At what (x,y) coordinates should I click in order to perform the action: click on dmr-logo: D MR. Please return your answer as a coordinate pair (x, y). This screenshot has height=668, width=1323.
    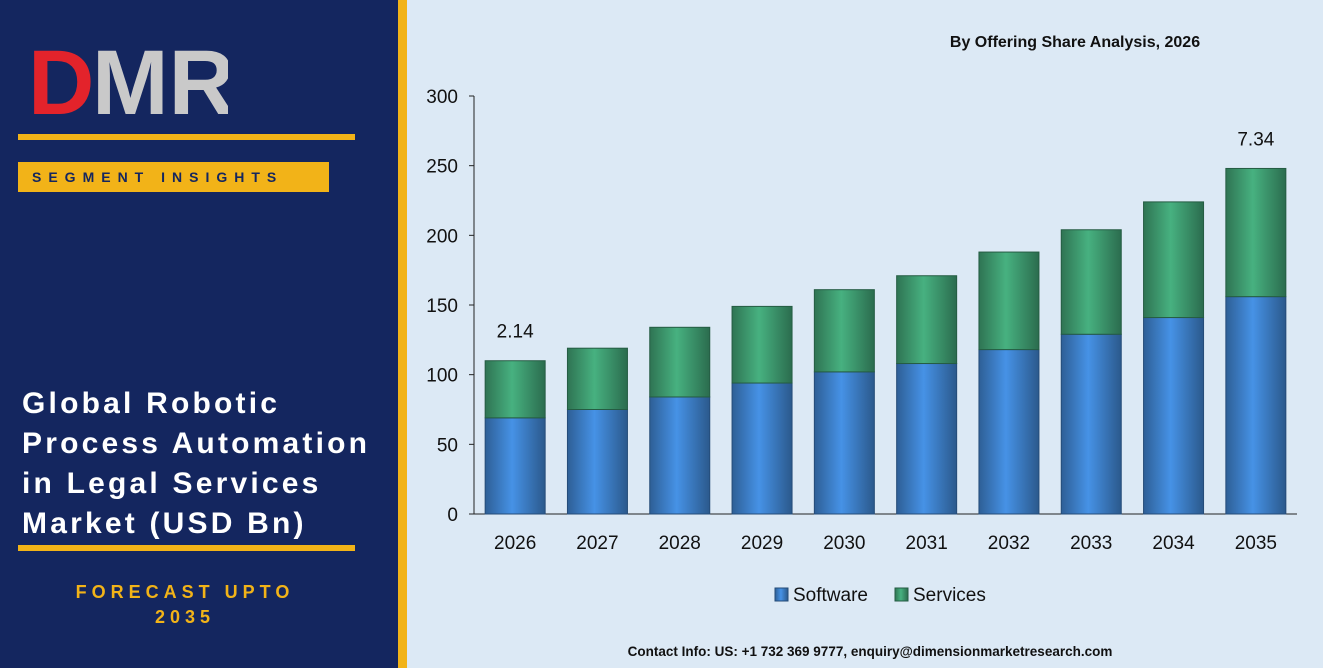
    Looking at the image, I should click on (128, 80).